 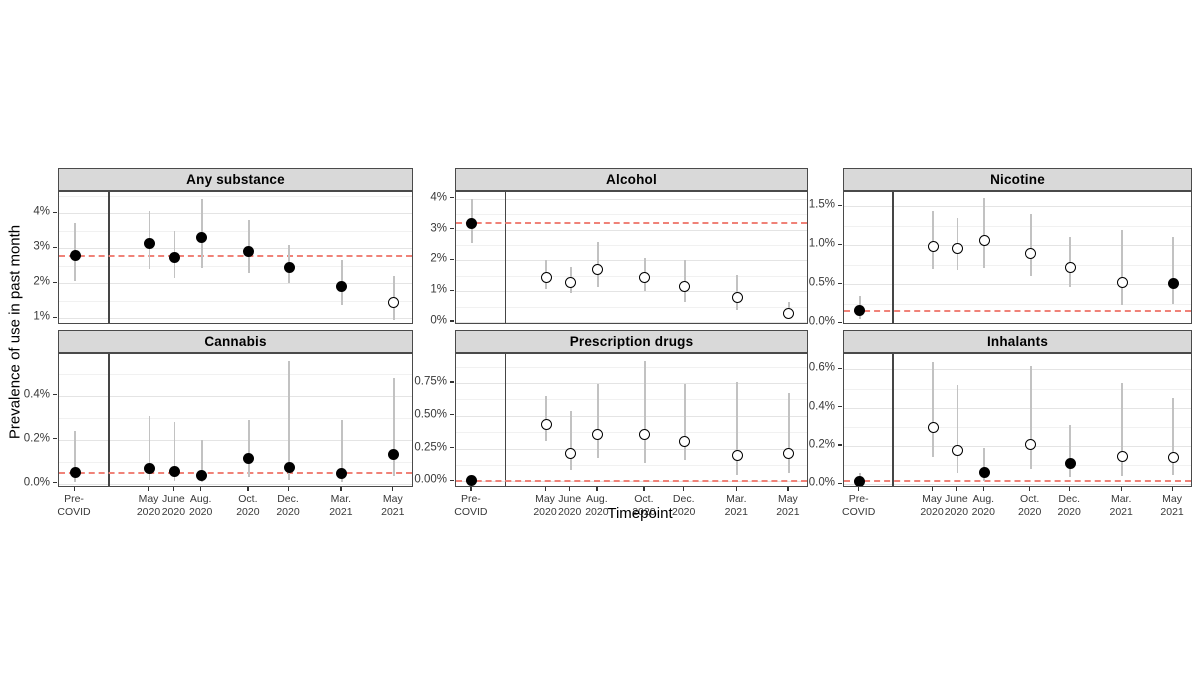 What do you see at coordinates (430, 381) in the screenshot?
I see `y-tick-label: 0.75%` at bounding box center [430, 381].